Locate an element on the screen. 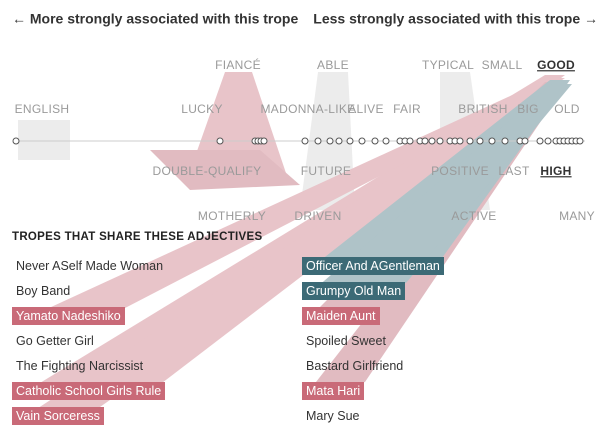 The height and width of the screenshot is (440, 610). adjective: OLD is located at coordinates (567, 109).